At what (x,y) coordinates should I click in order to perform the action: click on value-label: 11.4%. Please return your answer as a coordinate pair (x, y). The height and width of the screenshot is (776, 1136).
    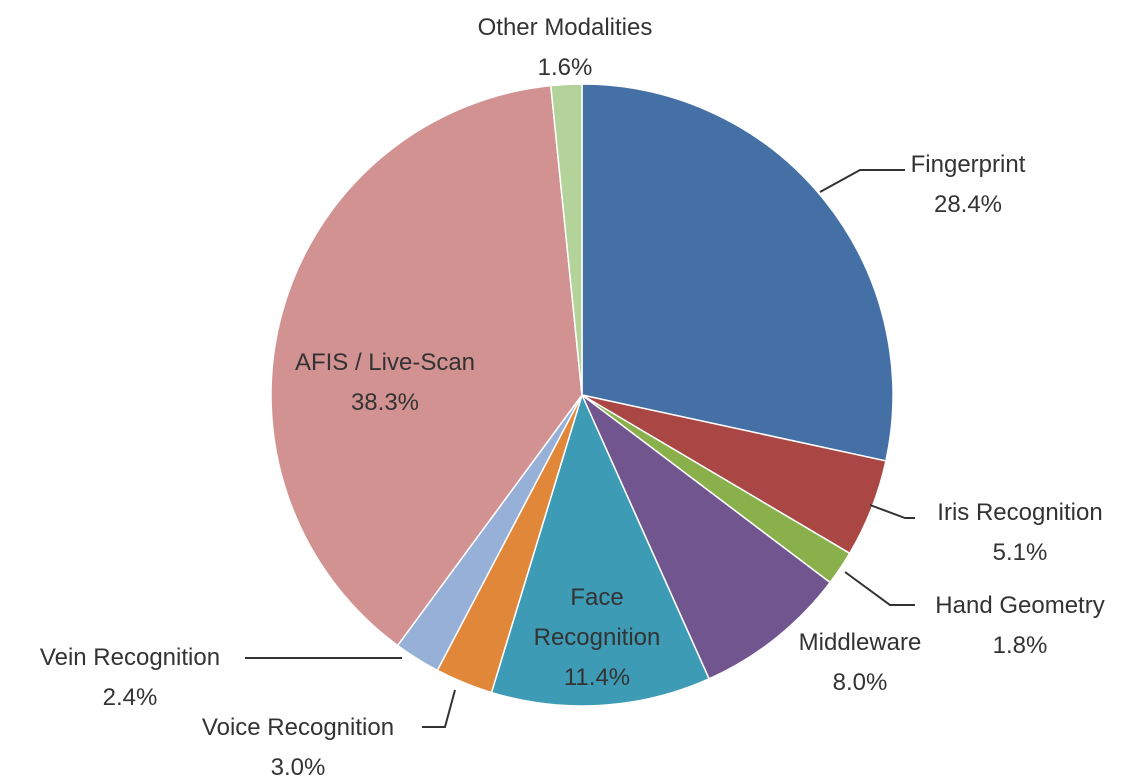
    Looking at the image, I should click on (597, 677).